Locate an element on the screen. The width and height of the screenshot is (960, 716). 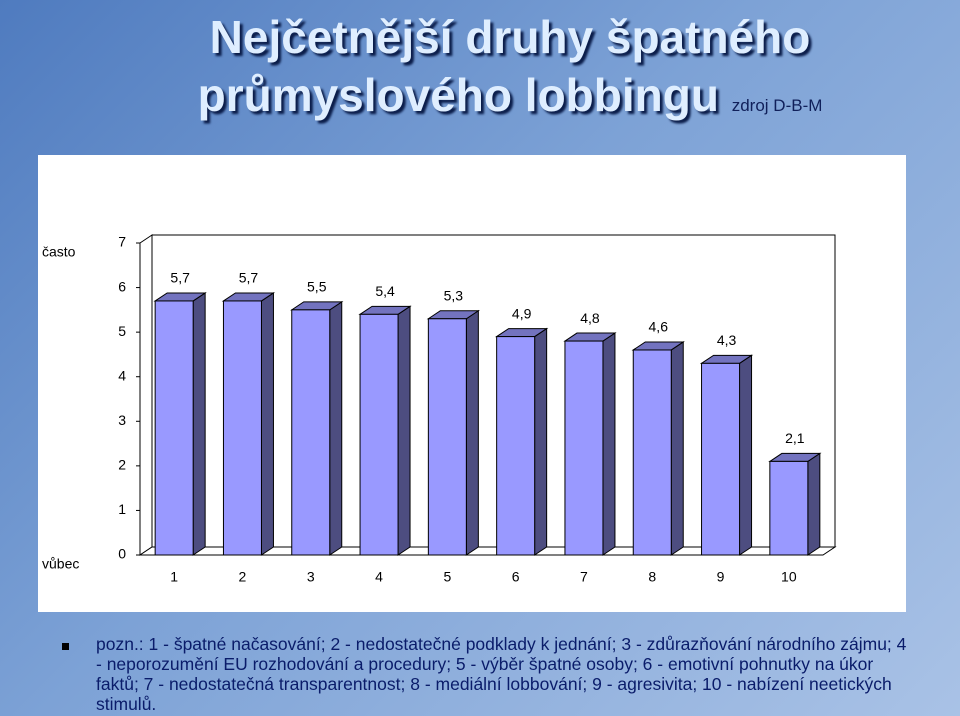
x-tick-label: 5 is located at coordinates (447, 577).